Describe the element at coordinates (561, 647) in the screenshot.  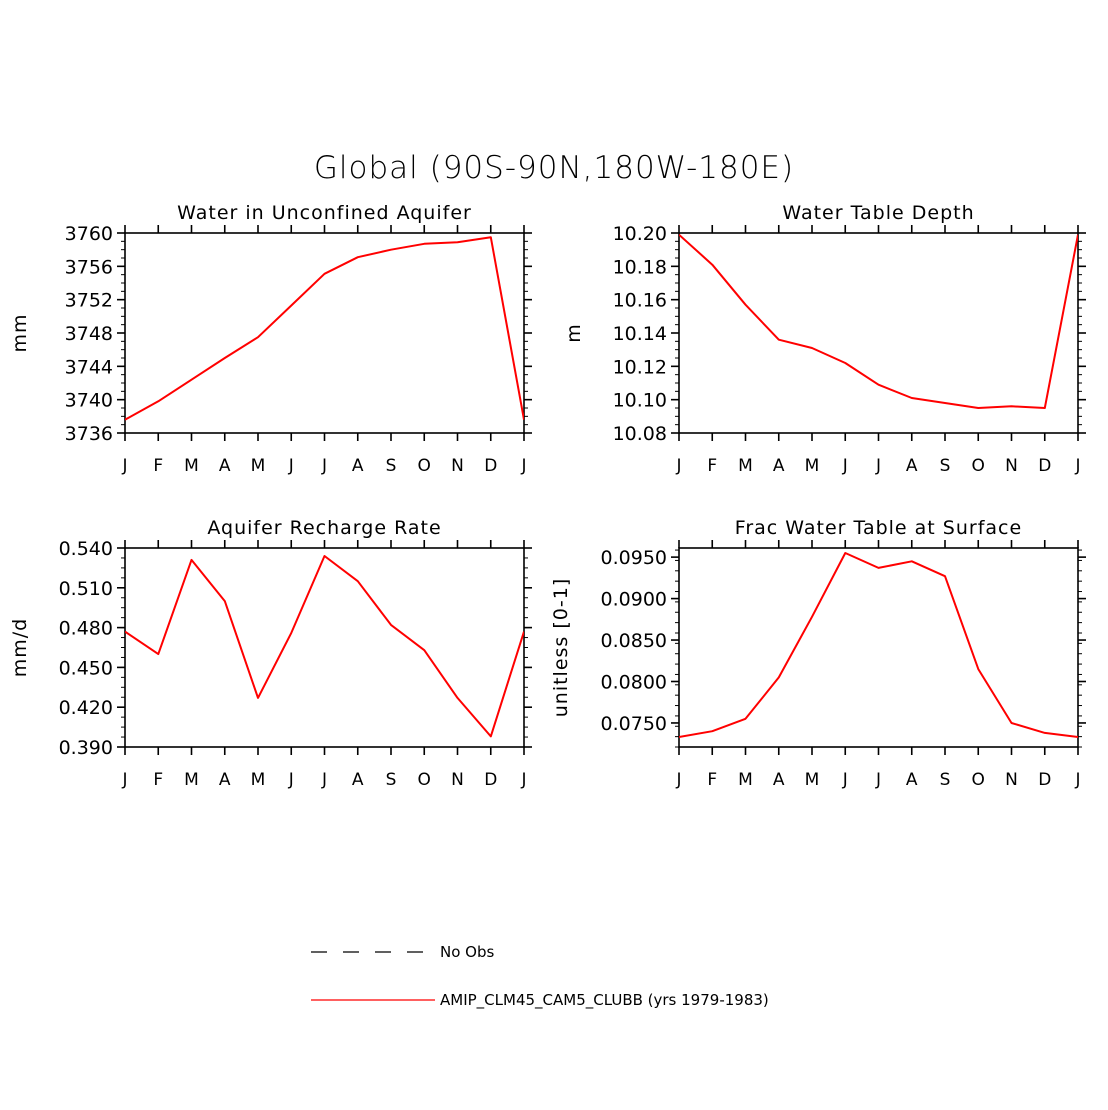
I see `y-axis-label: unitless [0-1]` at that location.